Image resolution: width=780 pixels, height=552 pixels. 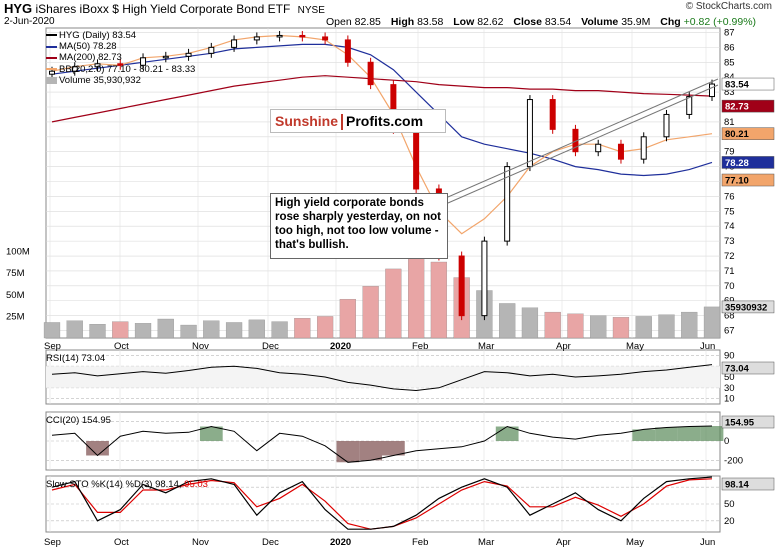 I want to click on cci-y-tick: 0, so click(x=726, y=441).